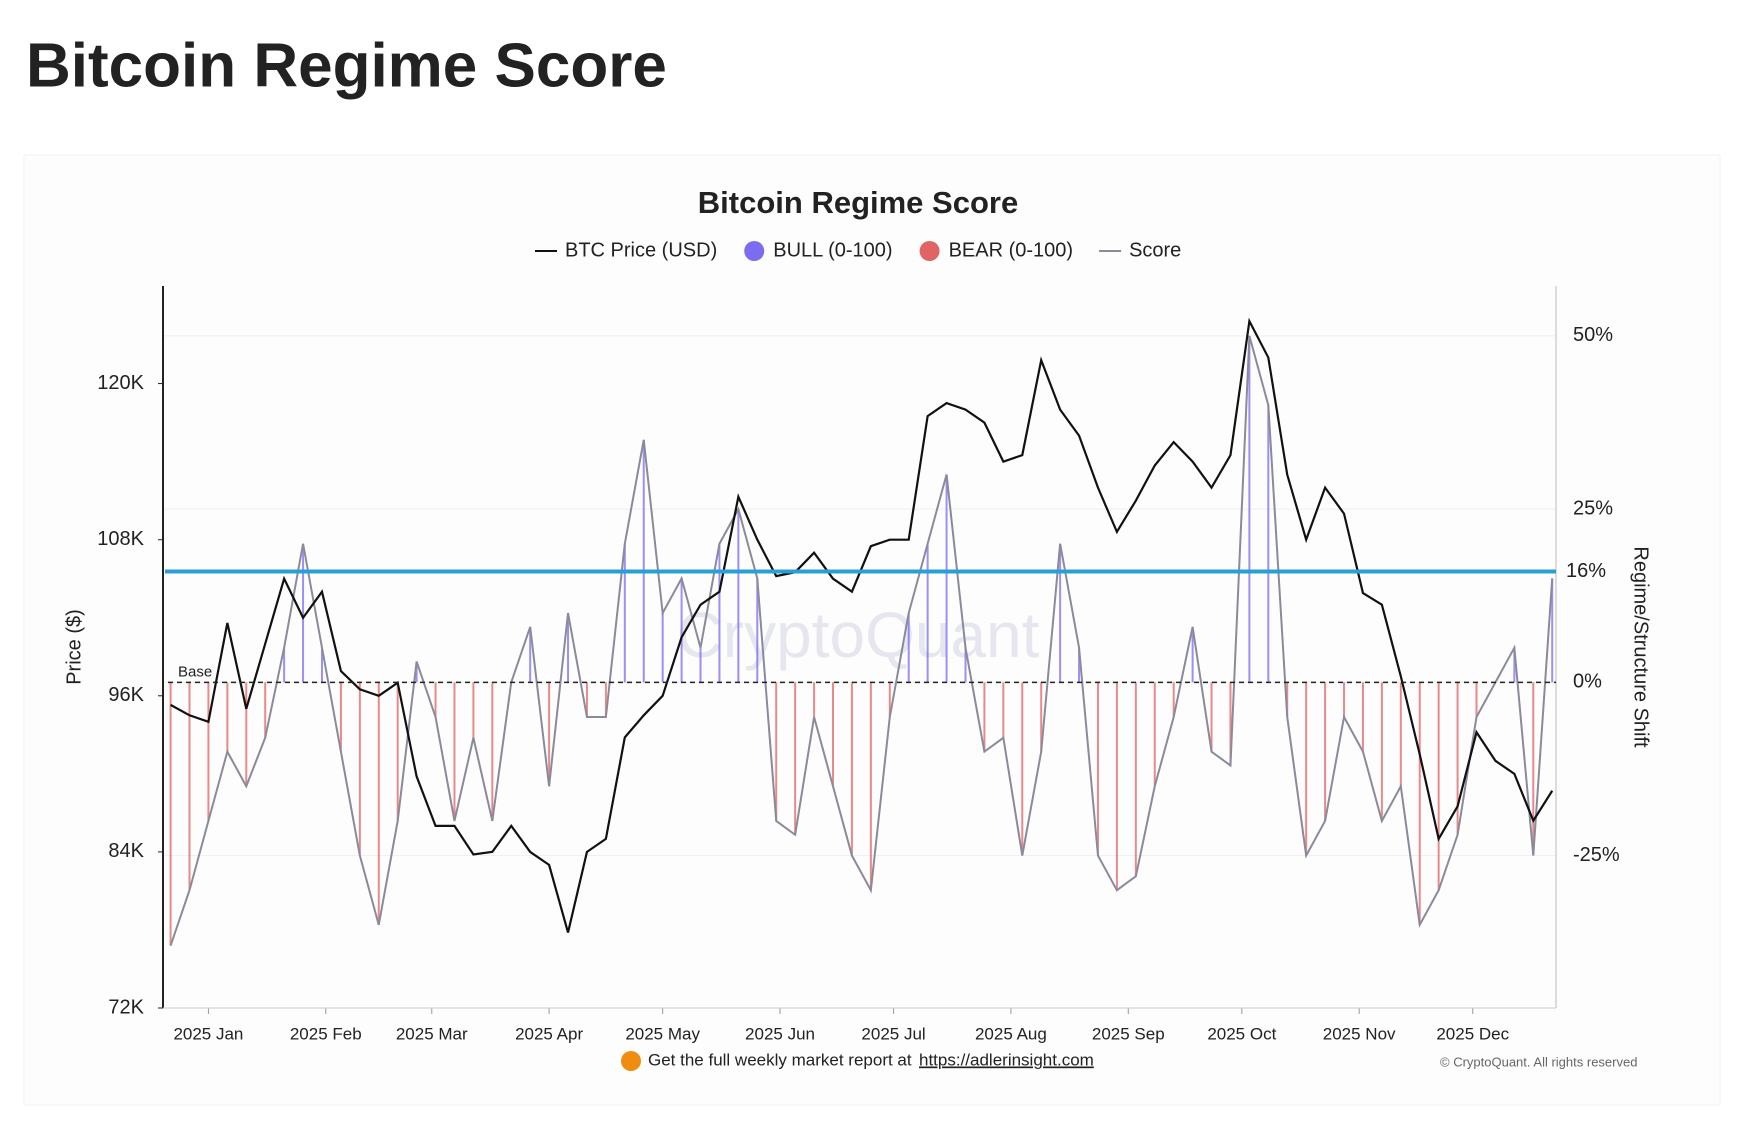  I want to click on footer-icon, so click(631, 1061).